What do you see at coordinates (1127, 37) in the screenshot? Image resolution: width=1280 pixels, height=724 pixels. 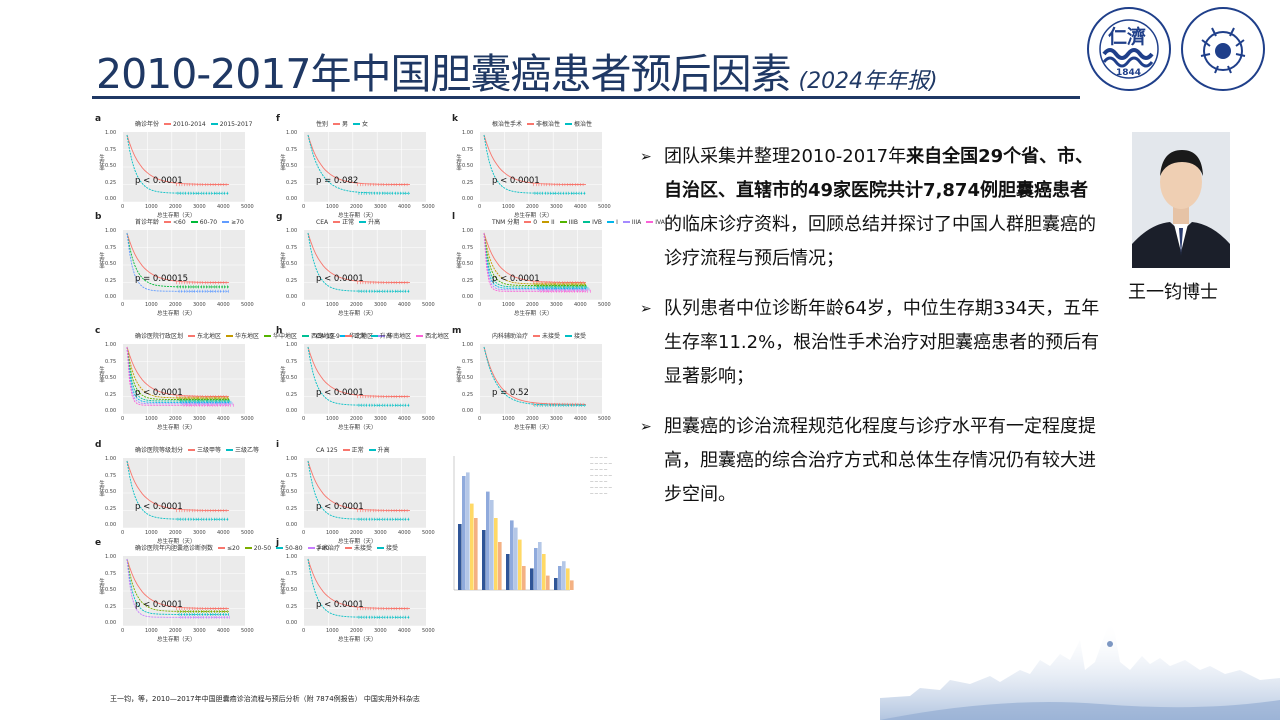 I see `renji-logo-chars: 仁濟` at bounding box center [1127, 37].